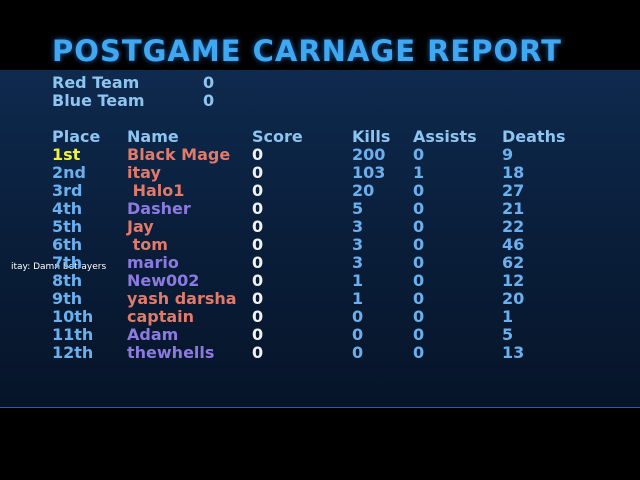 This screenshot has height=480, width=640. I want to click on deaths: 22, so click(513, 226).